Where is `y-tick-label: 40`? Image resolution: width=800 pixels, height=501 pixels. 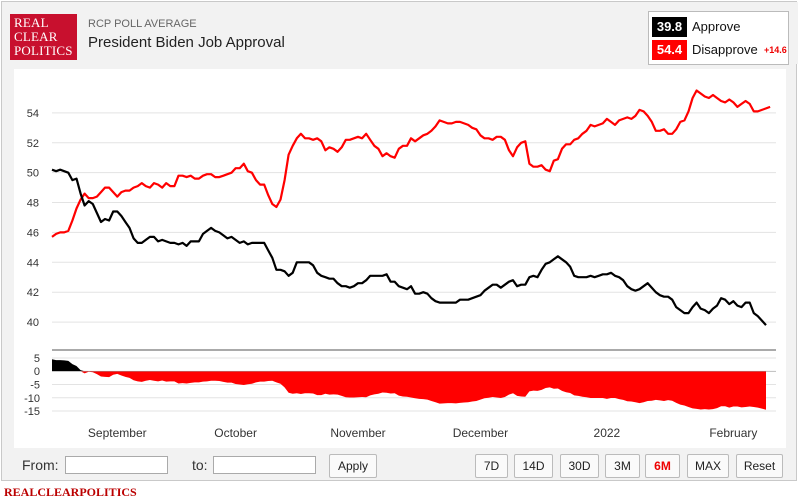 y-tick-label: 40 is located at coordinates (33, 323).